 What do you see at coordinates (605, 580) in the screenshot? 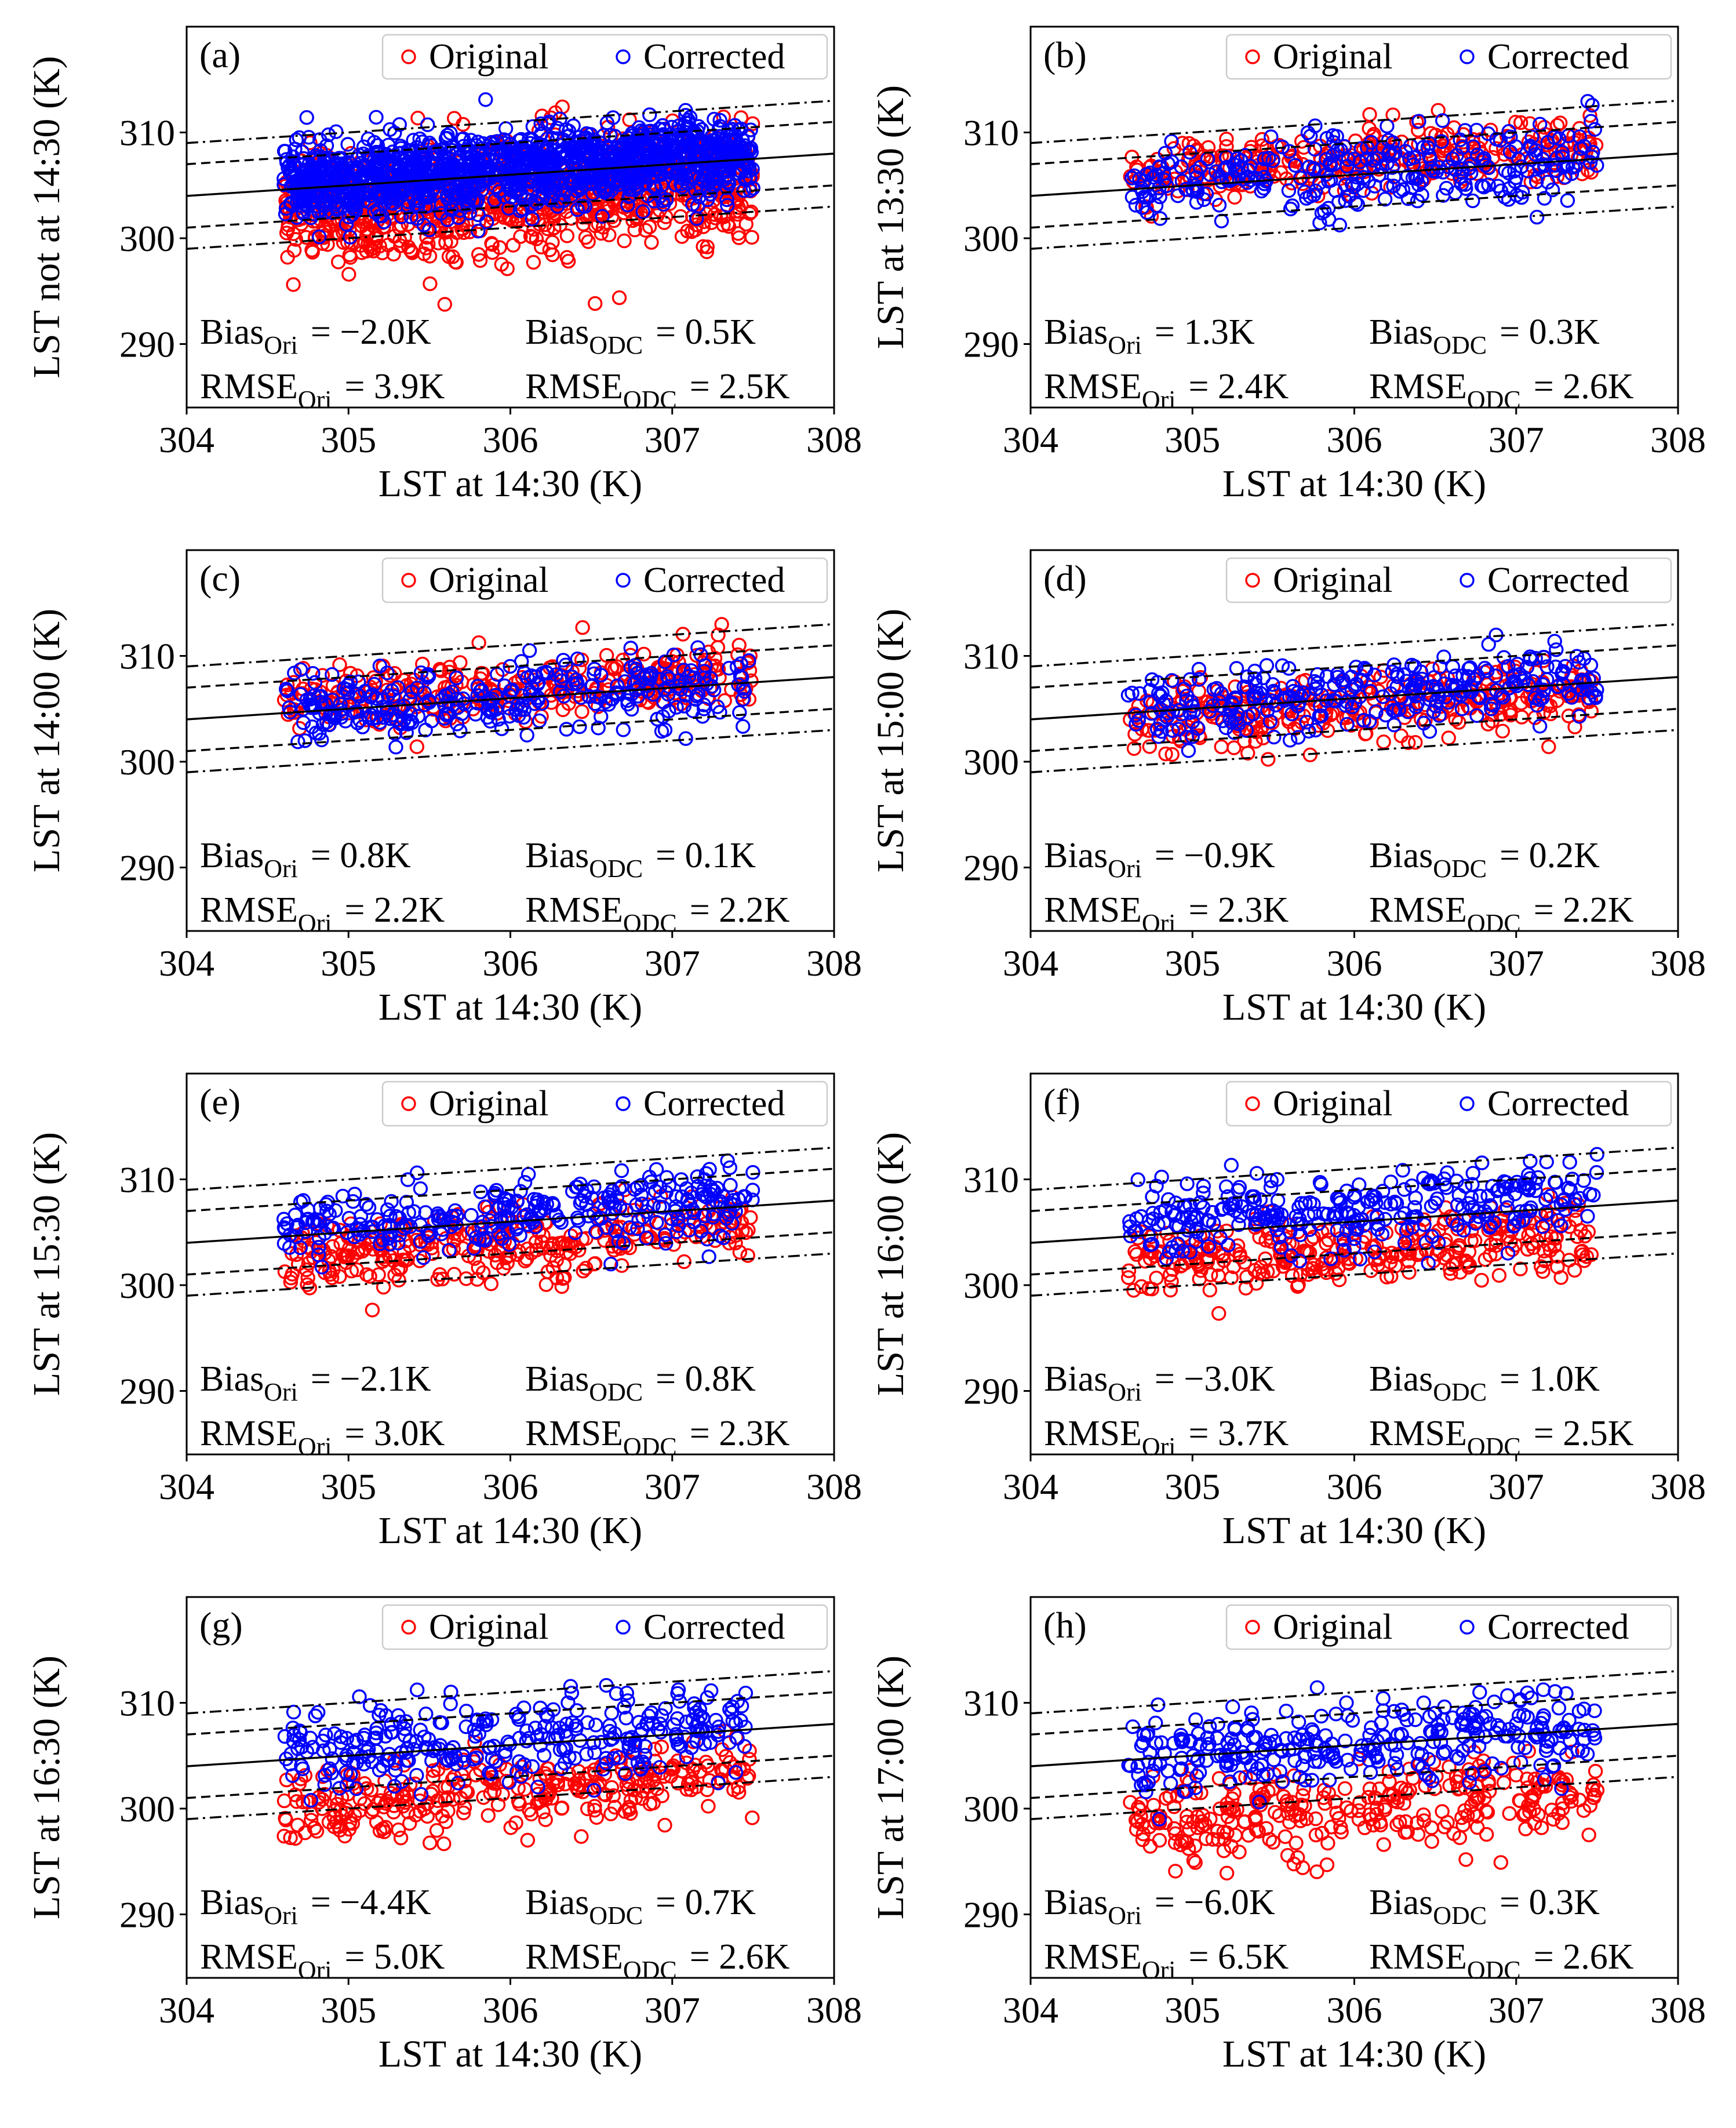
I see `legend: Original Corrected` at bounding box center [605, 580].